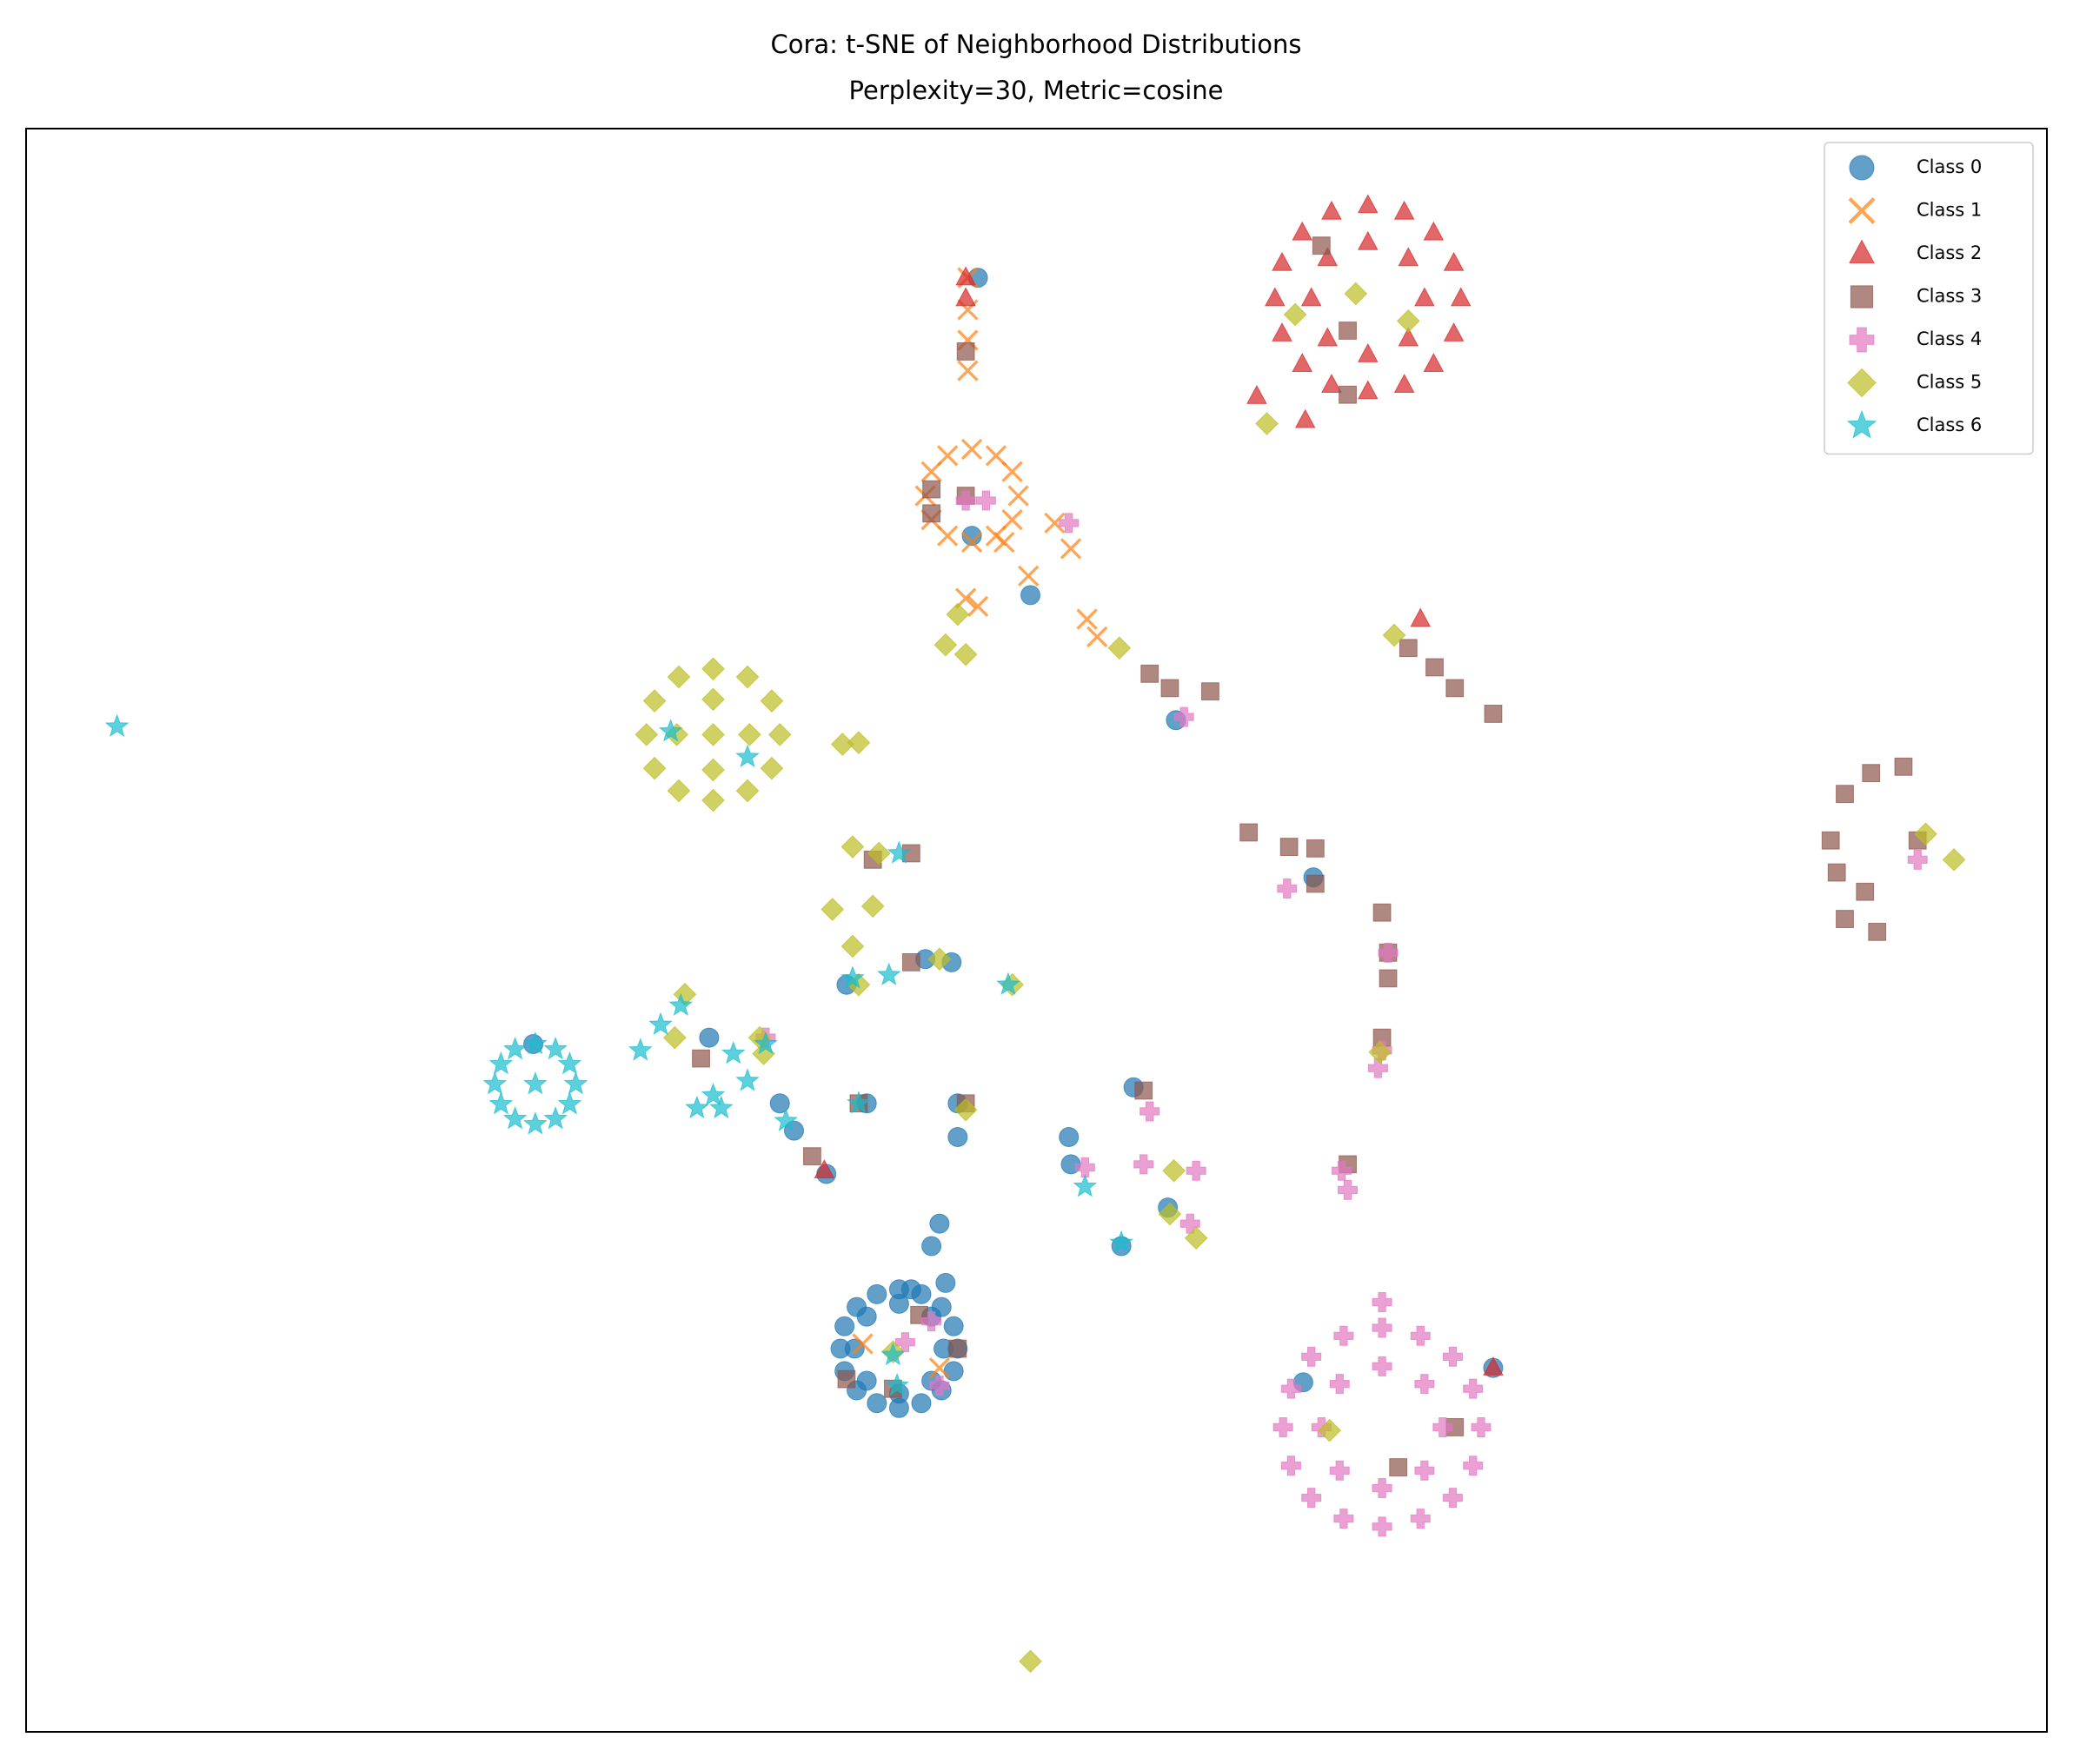 This screenshot has height=1764, width=2073. Describe the element at coordinates (1949, 252) in the screenshot. I see `legend-label: Class 2` at that location.